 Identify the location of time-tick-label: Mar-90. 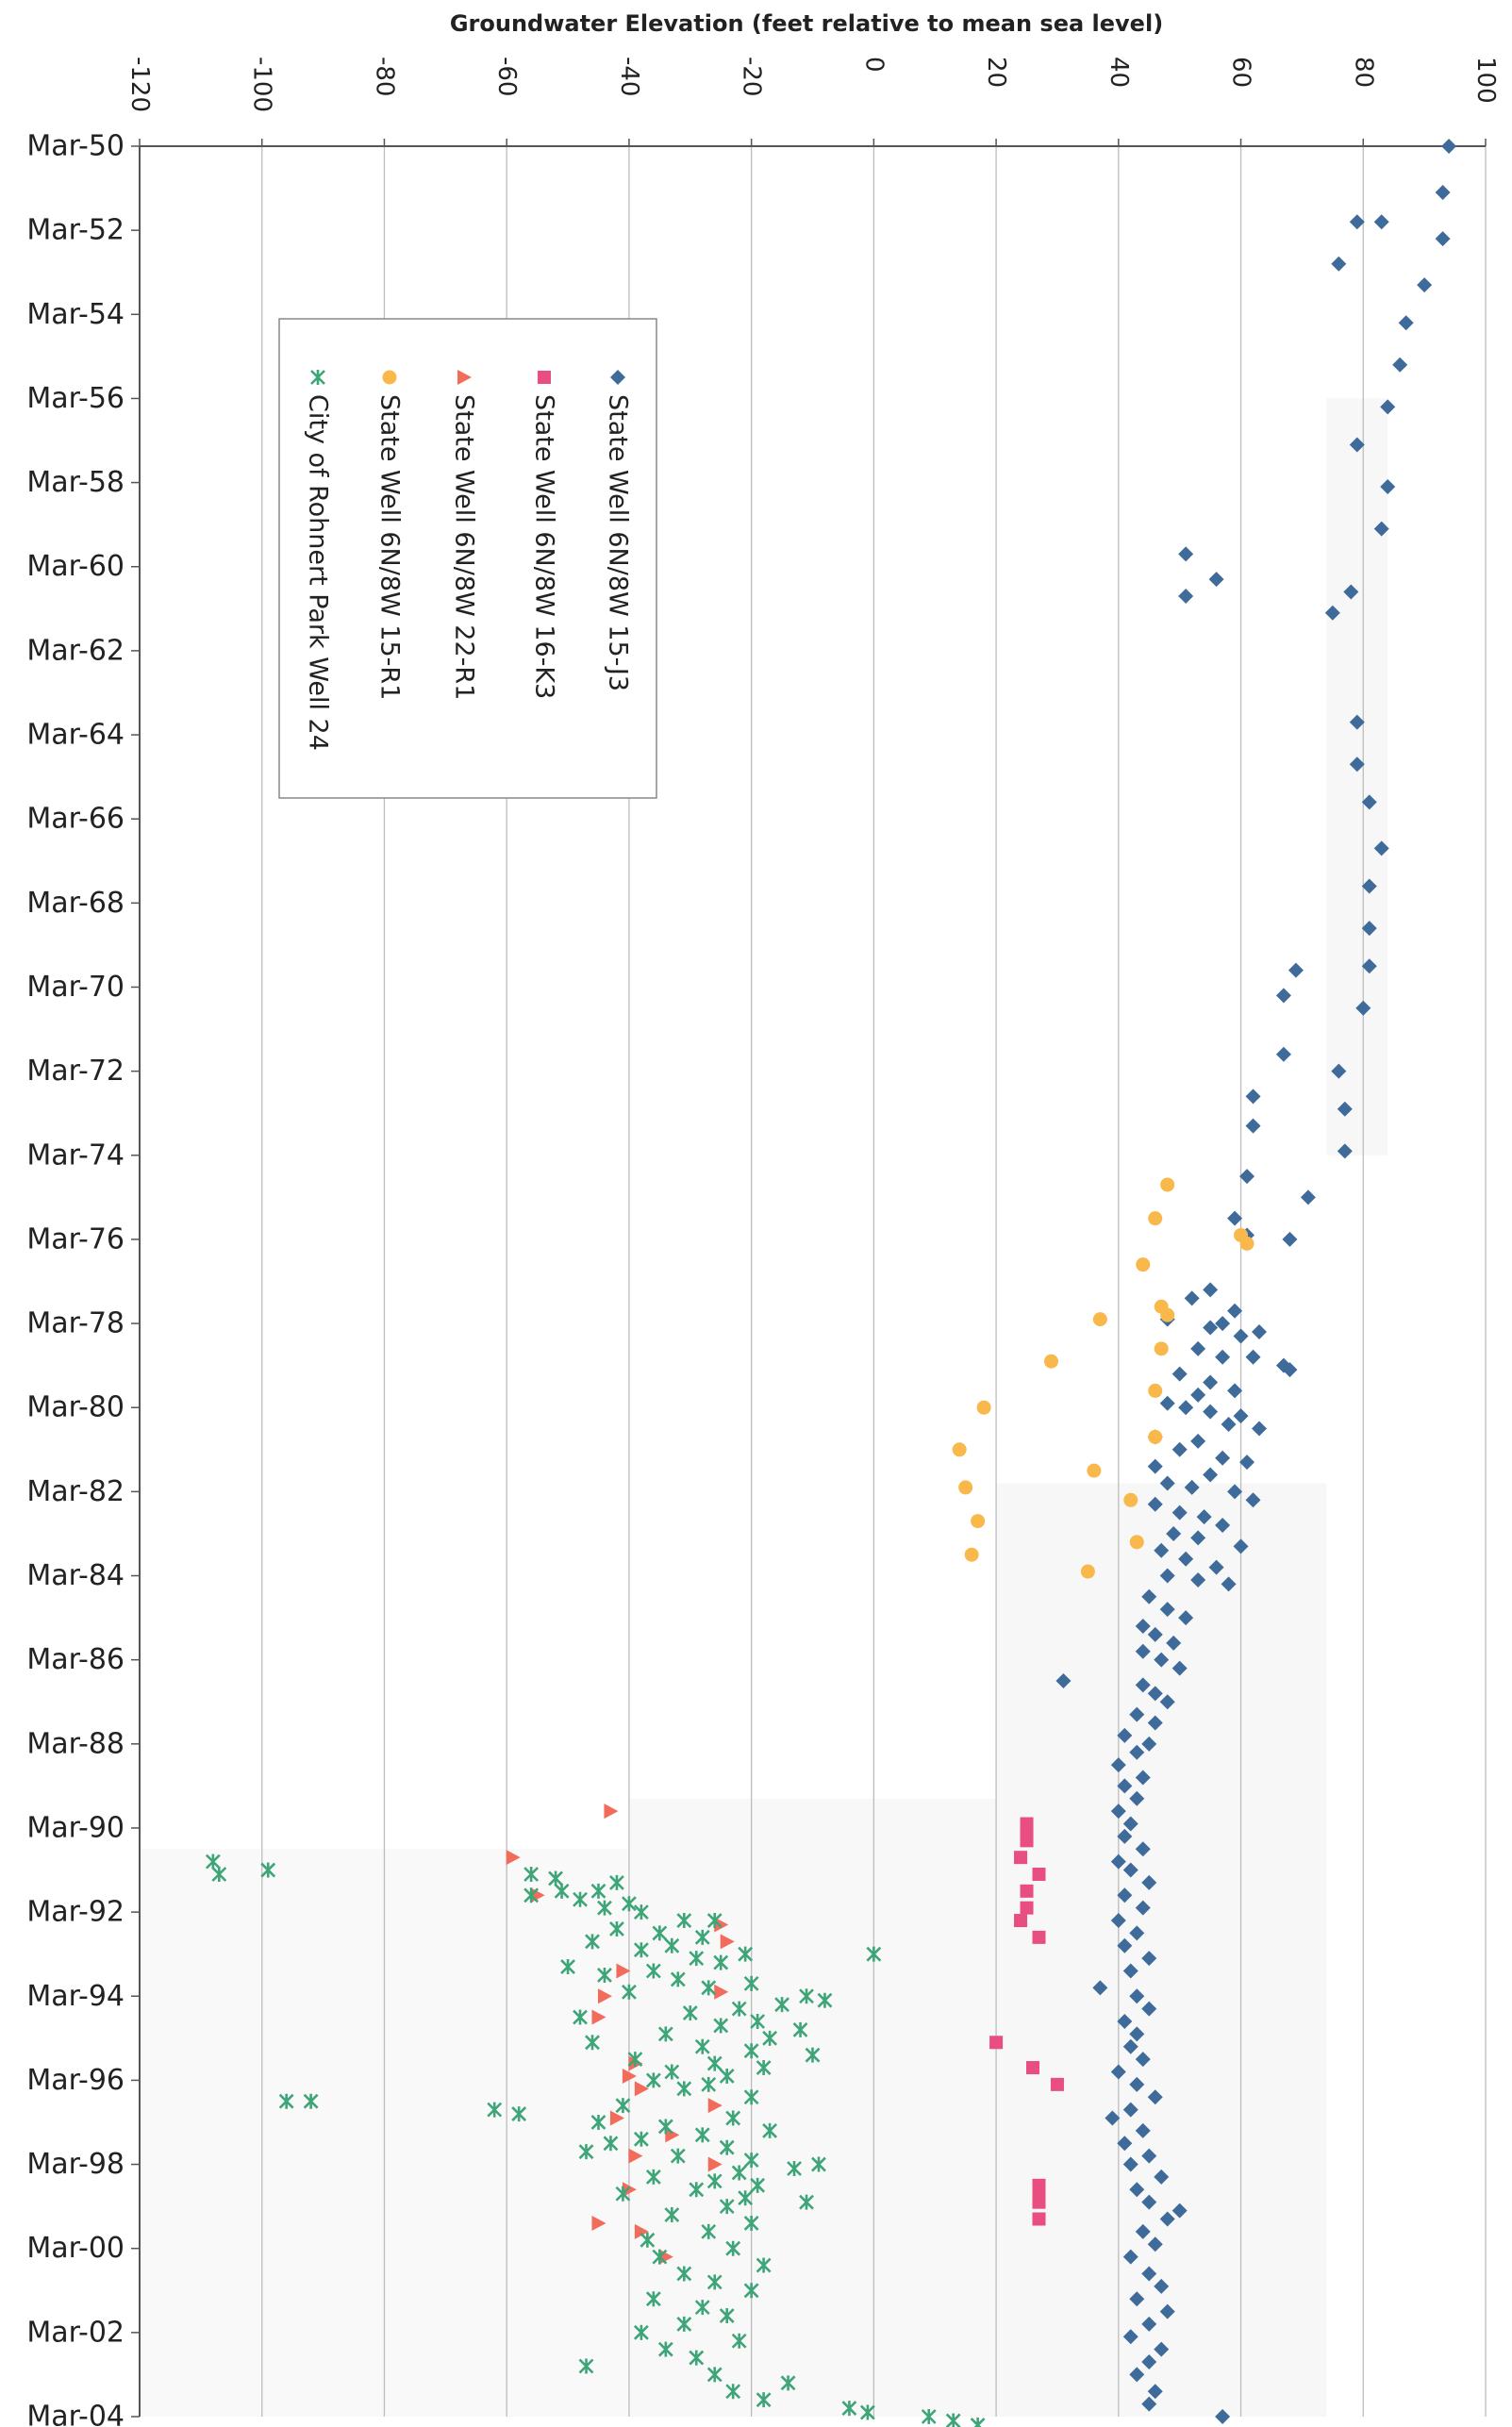
(75, 1827).